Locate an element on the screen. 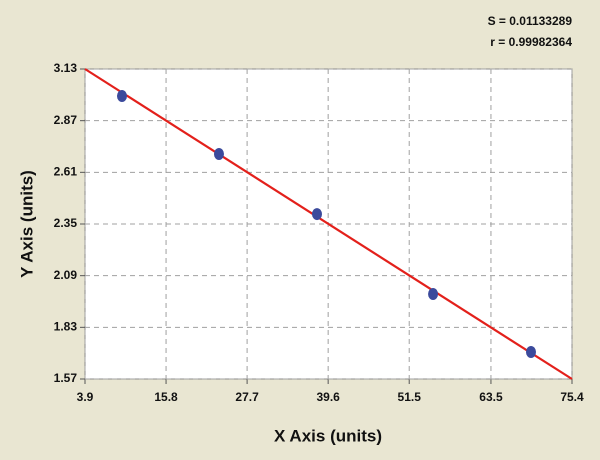 The image size is (600, 460). x-tick-label: 39.6 is located at coordinates (328, 397).